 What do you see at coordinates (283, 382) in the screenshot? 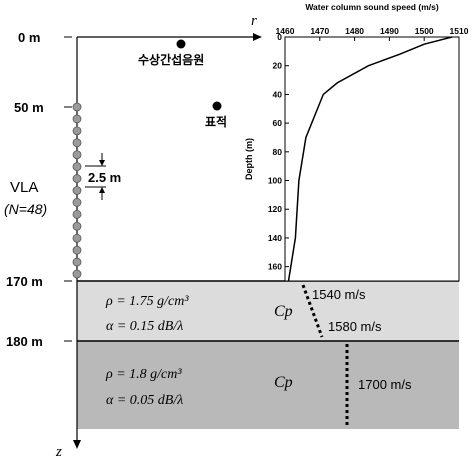
I see `layer-2-cp-label: Cp` at bounding box center [283, 382].